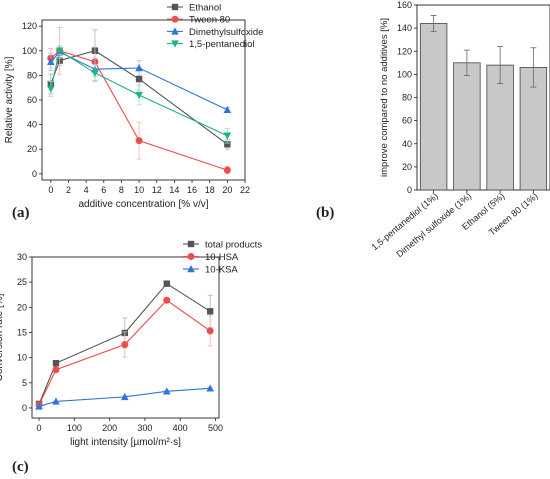 The image size is (550, 479). Describe the element at coordinates (74, 428) in the screenshot. I see `x-tick-label: 100` at that location.